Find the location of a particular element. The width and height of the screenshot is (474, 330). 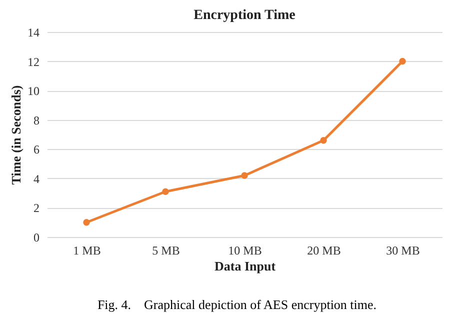

caption: Fig. 4. Graphical depiction of AES encryption time. is located at coordinates (237, 305).